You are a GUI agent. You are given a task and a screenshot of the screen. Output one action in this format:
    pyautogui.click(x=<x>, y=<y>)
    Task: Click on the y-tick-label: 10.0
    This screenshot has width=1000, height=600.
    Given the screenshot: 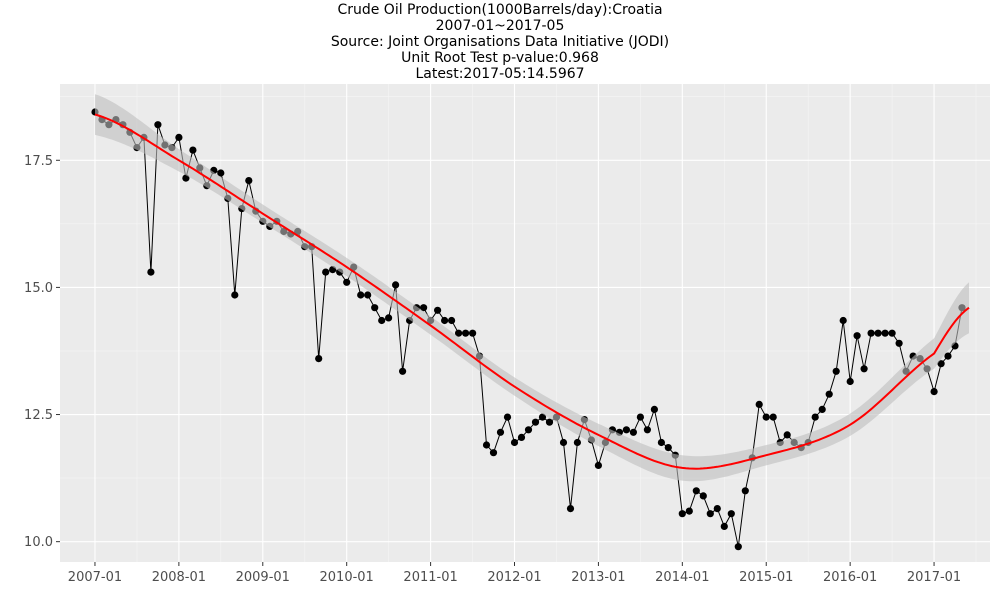 What is the action you would take?
    pyautogui.click(x=38, y=542)
    